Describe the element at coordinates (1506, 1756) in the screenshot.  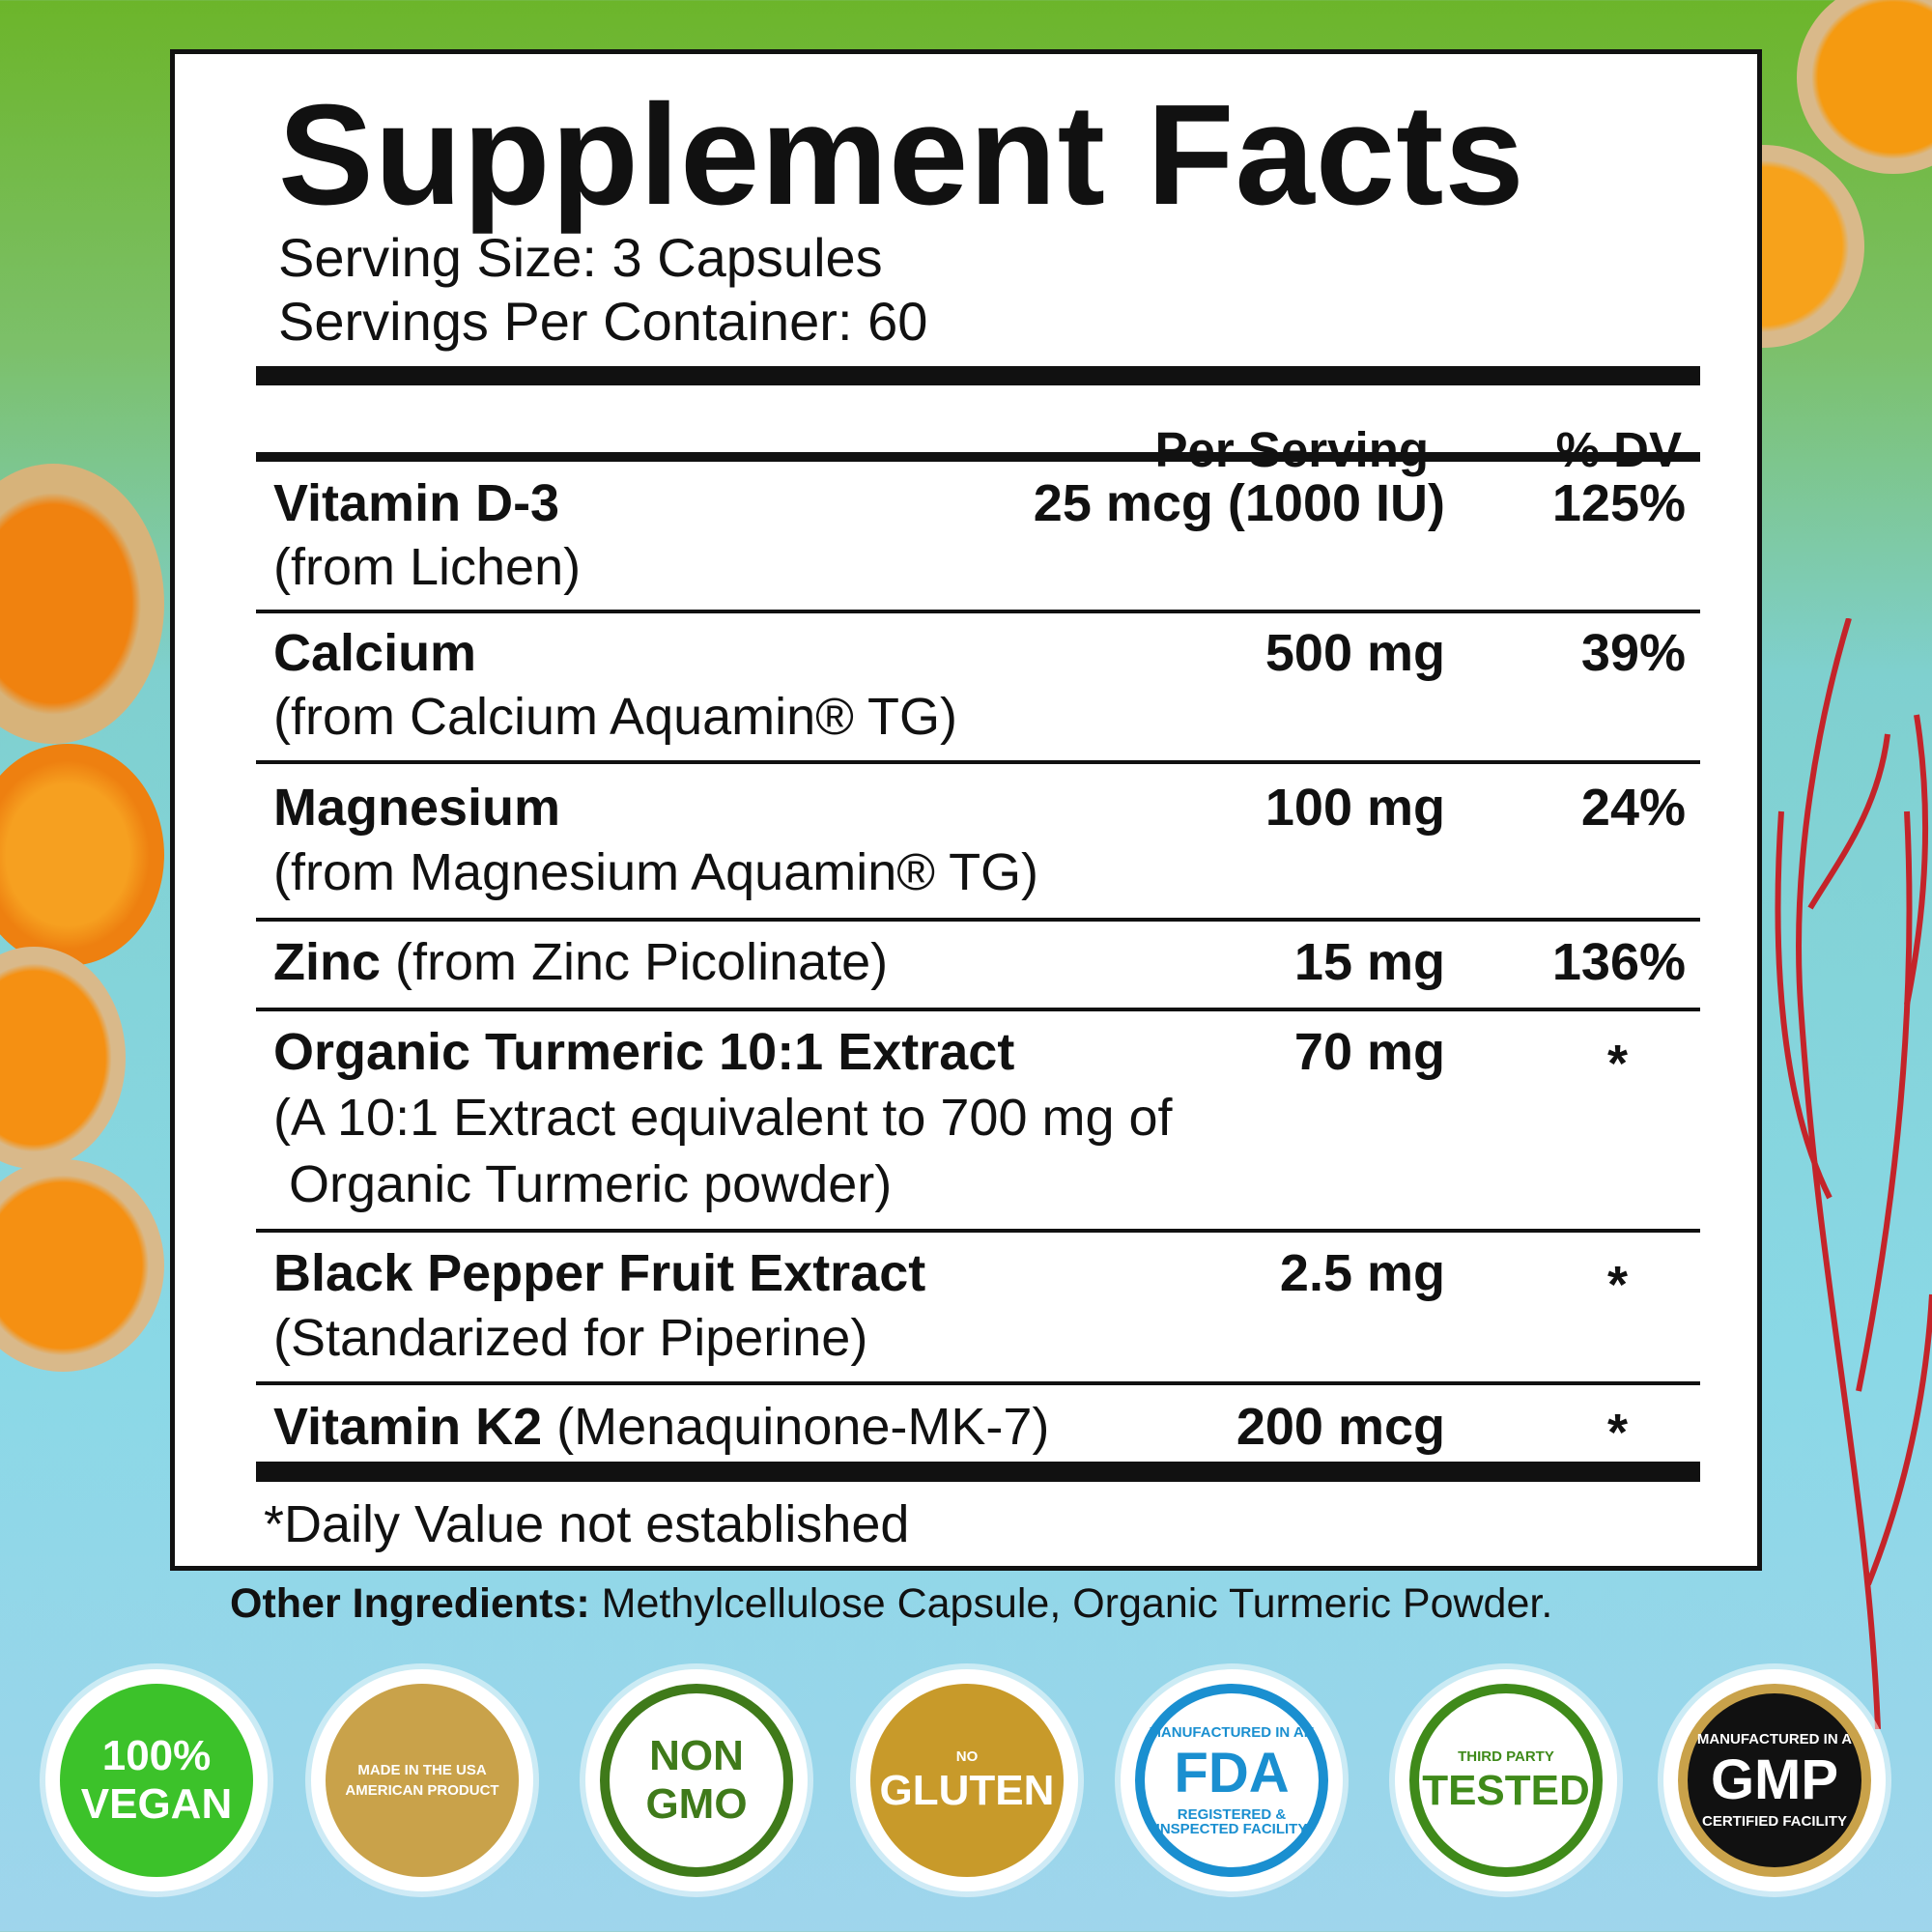
I see `badge-text: THIRD PARTY` at that location.